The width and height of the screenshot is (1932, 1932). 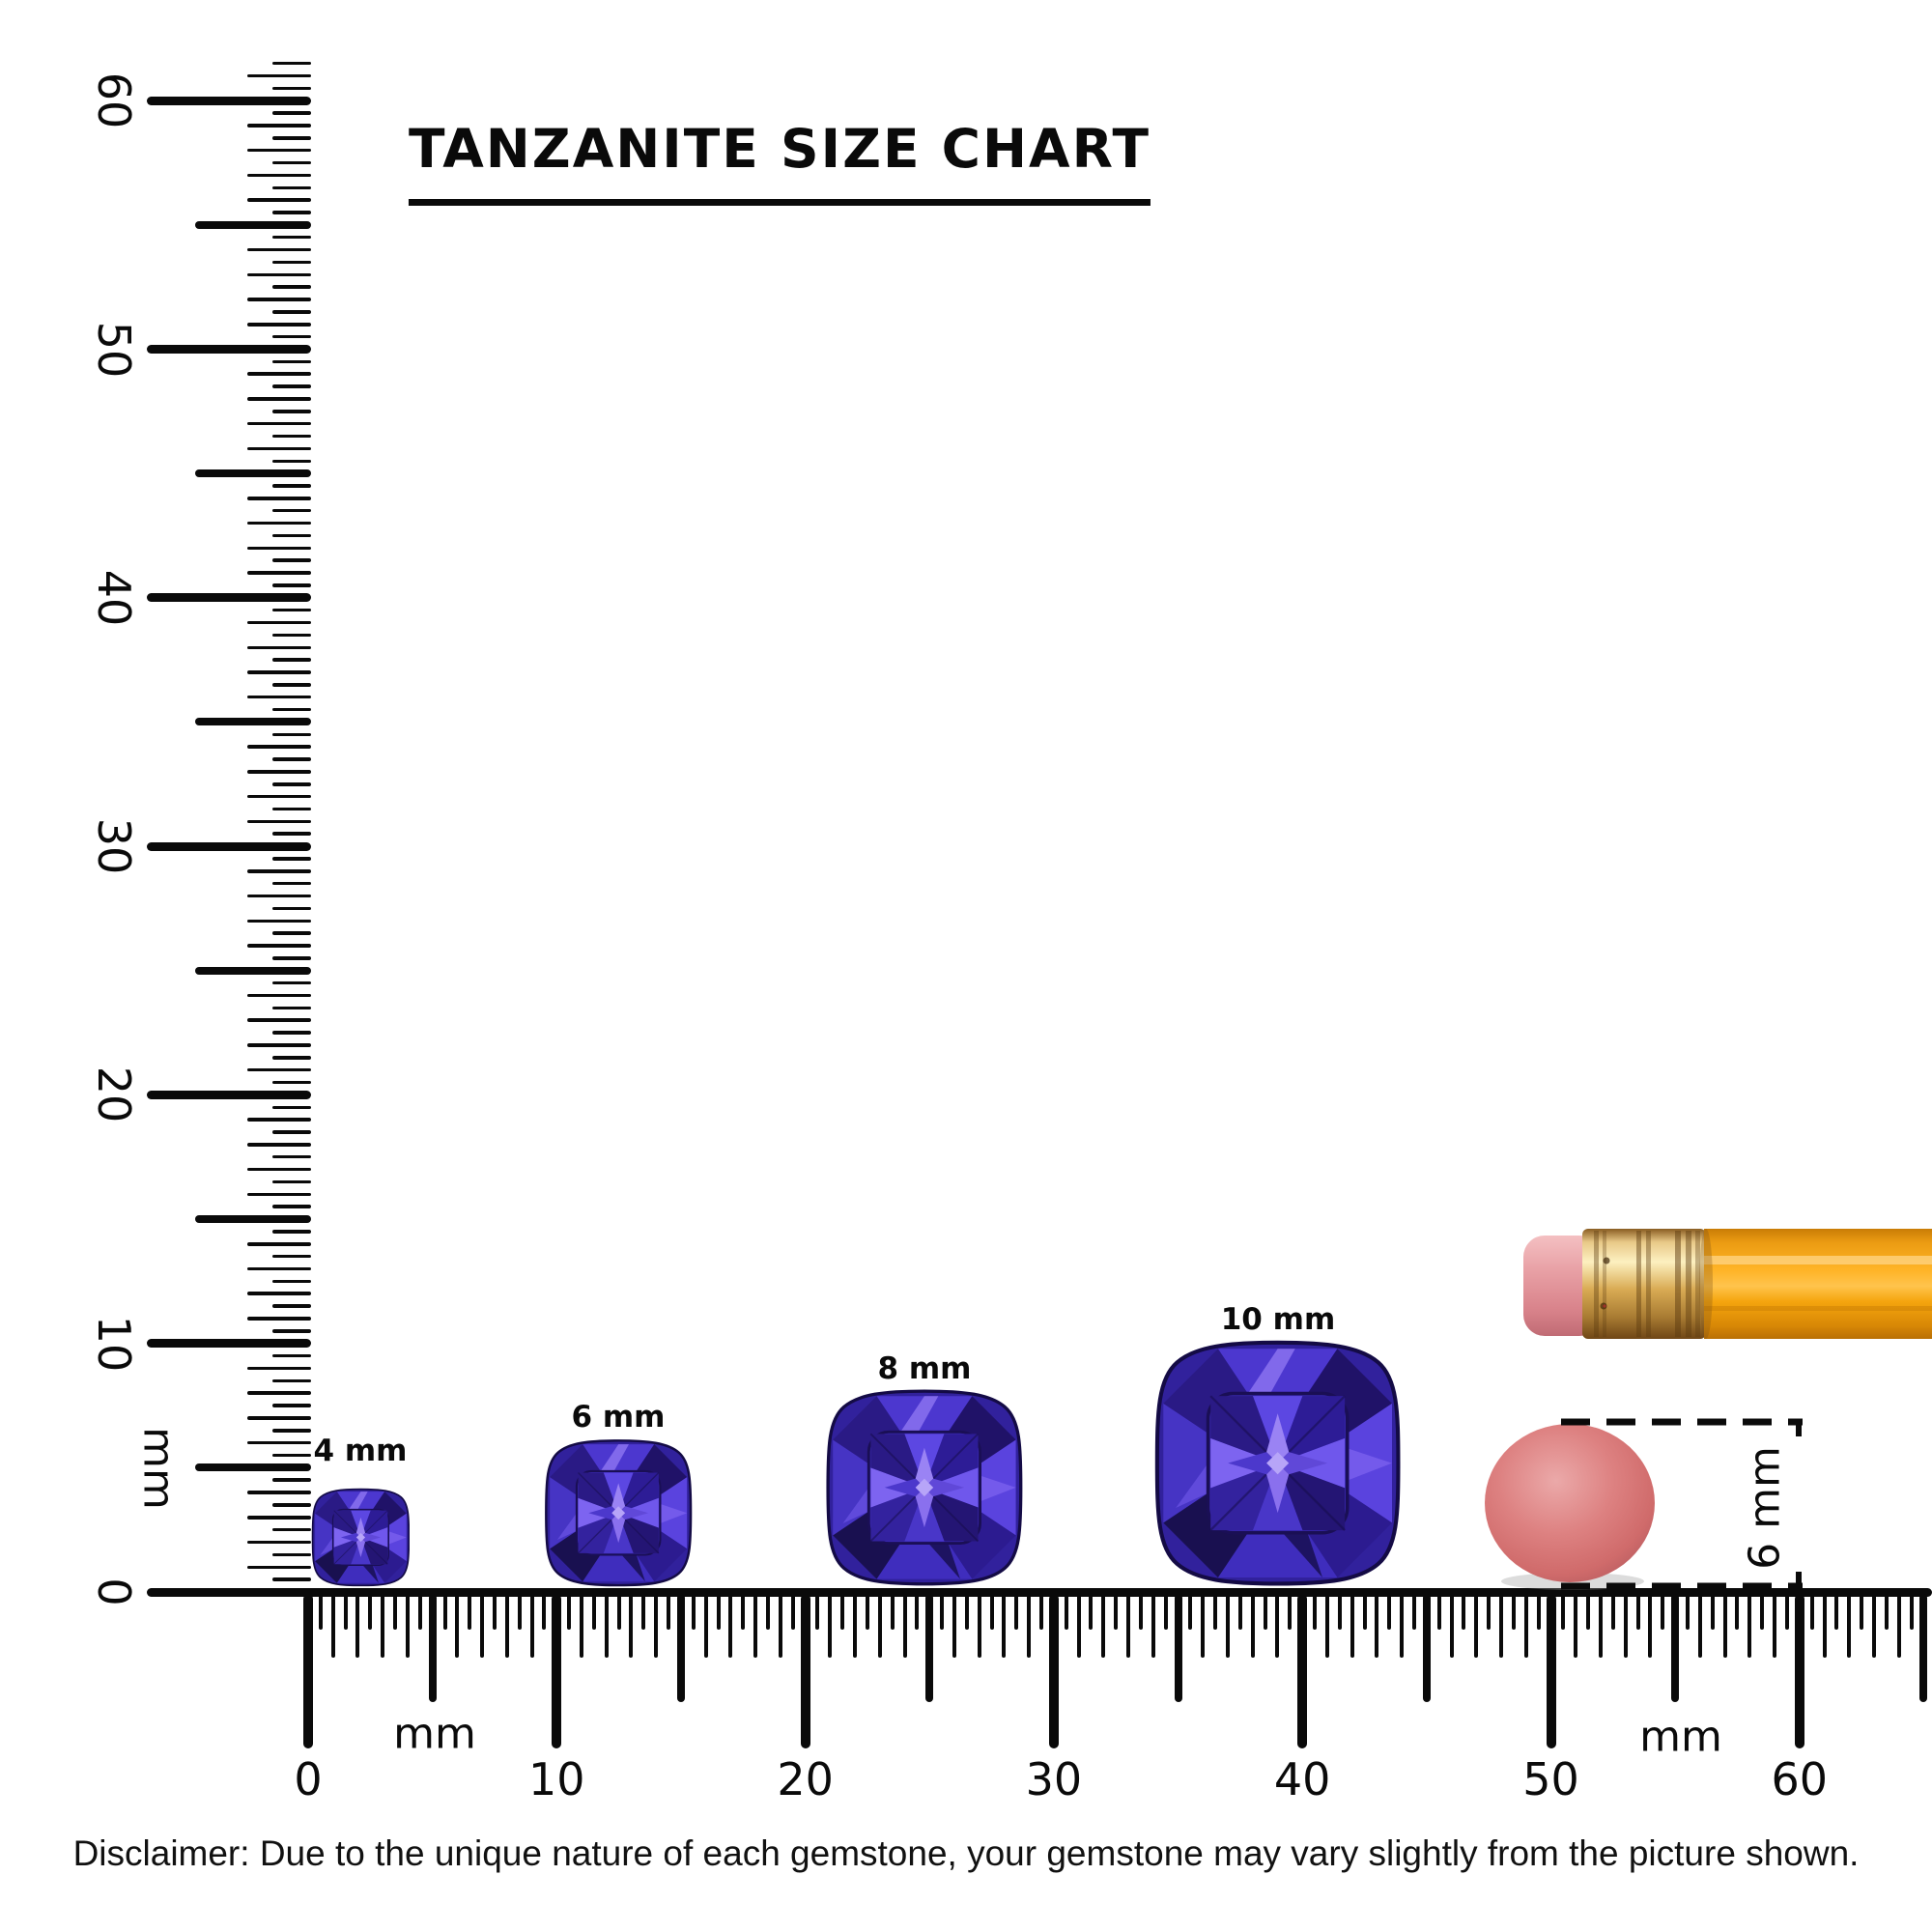 What do you see at coordinates (1765, 1508) in the screenshot?
I see `eraser-disc-dimension-label: 6 mm` at bounding box center [1765, 1508].